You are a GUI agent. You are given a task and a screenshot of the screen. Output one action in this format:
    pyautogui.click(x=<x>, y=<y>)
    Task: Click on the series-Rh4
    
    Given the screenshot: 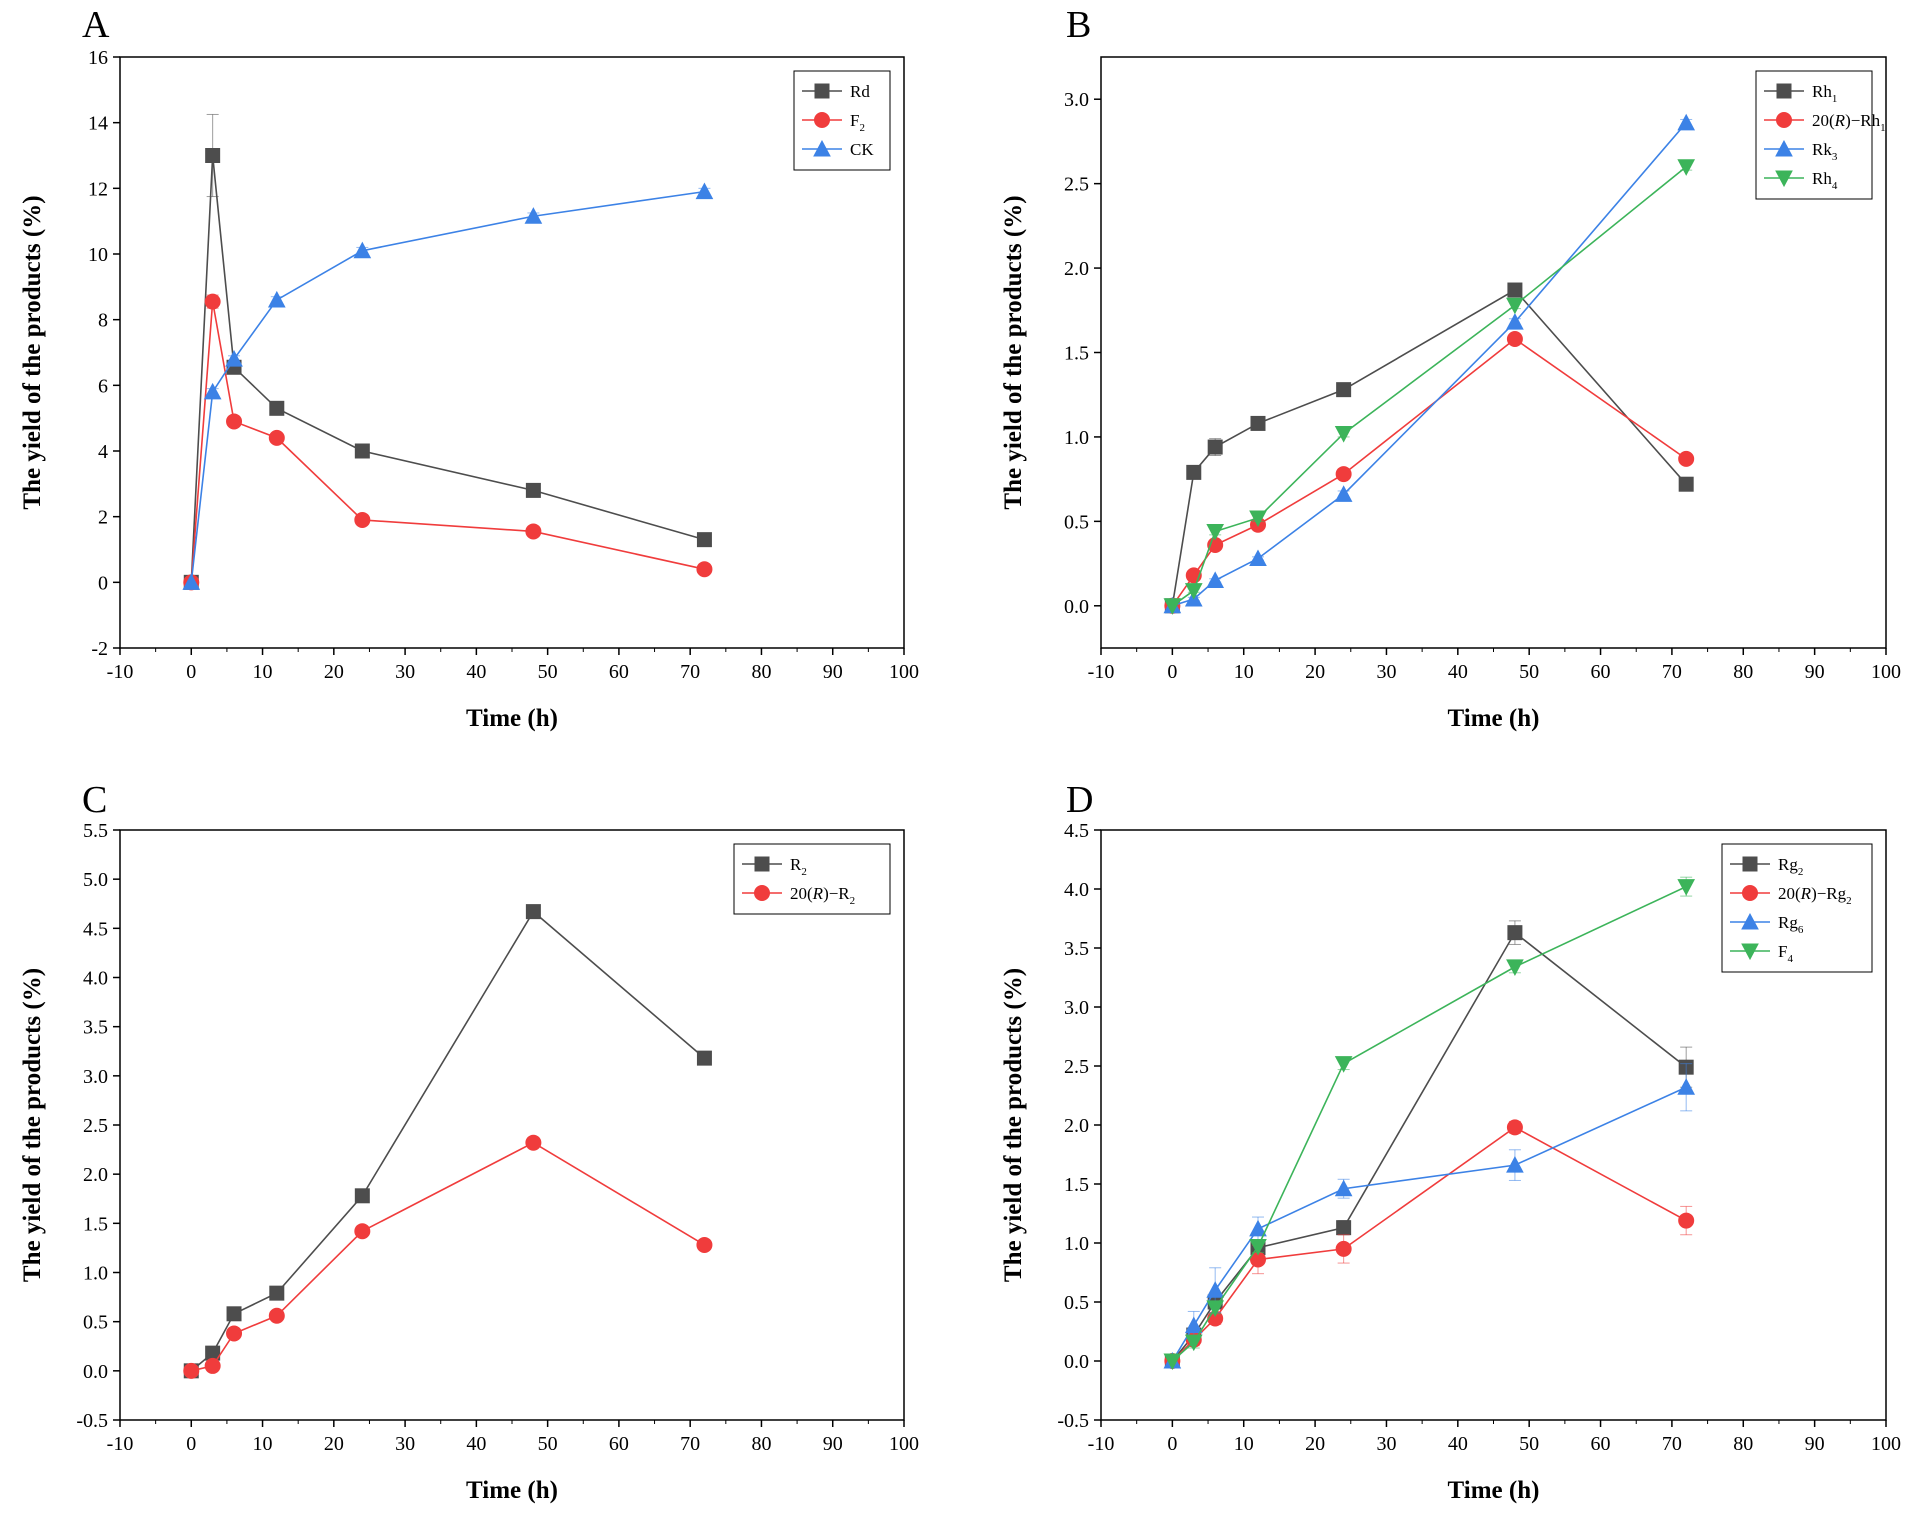 What is the action you would take?
    pyautogui.click(x=1429, y=387)
    